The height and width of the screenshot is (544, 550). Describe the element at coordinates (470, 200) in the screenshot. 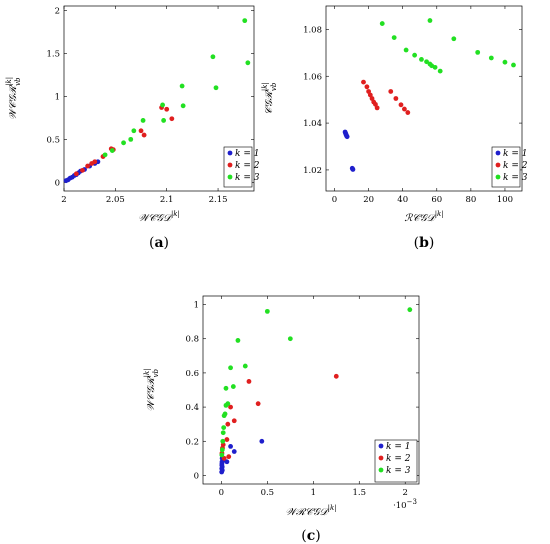

I see `x-tick-label: 80` at that location.